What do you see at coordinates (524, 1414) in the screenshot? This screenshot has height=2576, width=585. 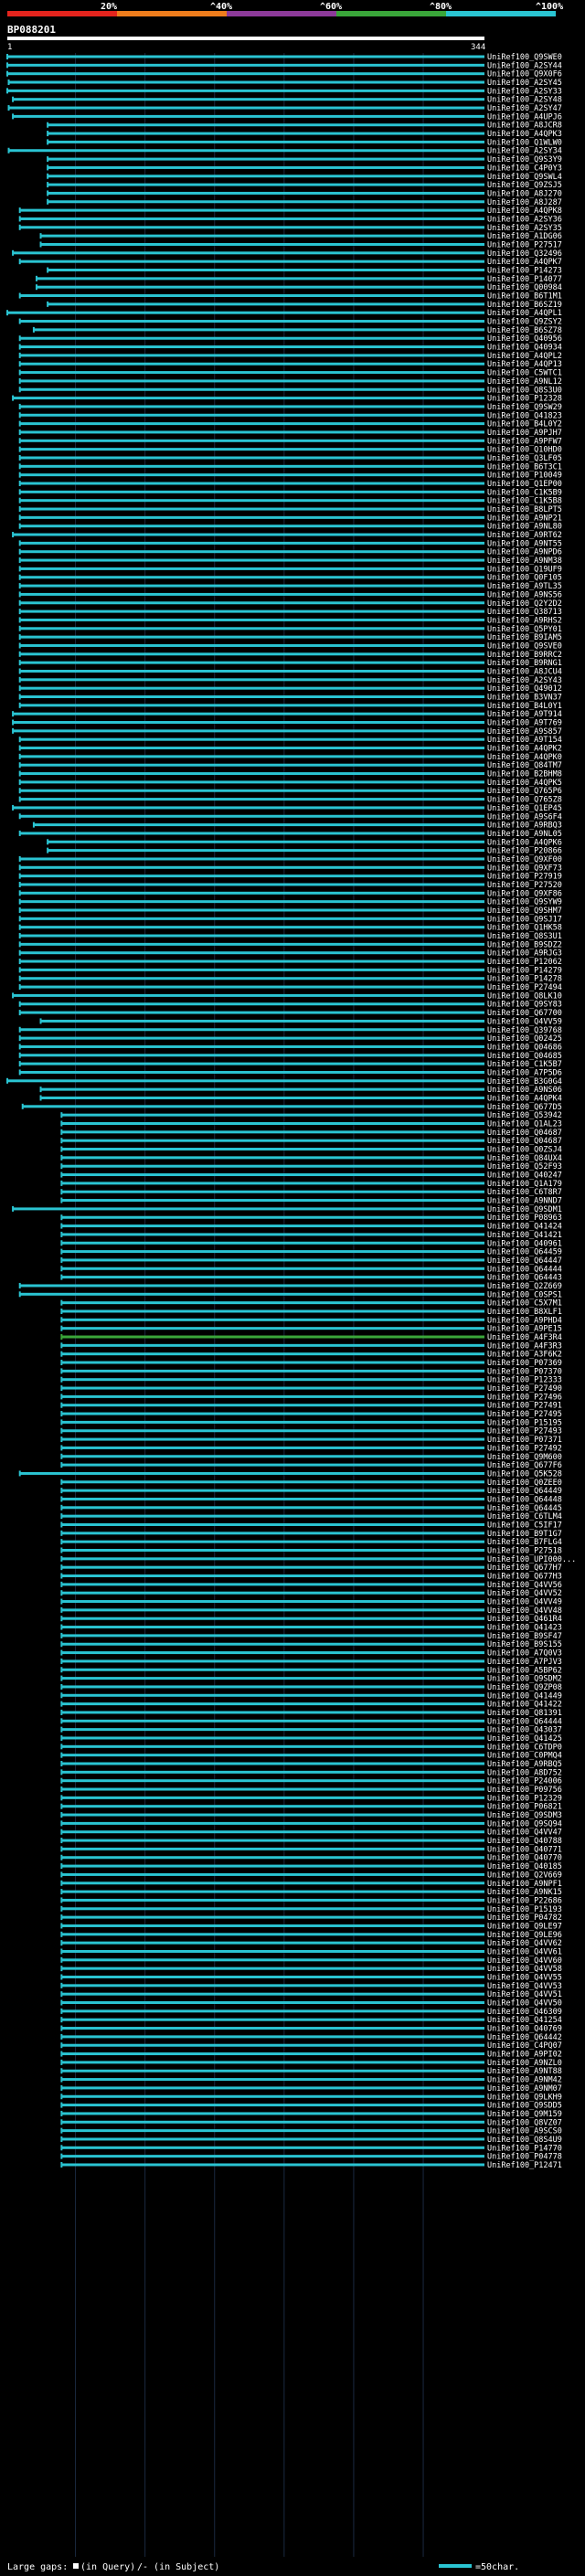 I see `hit-label: UniRef100_P27495` at bounding box center [524, 1414].